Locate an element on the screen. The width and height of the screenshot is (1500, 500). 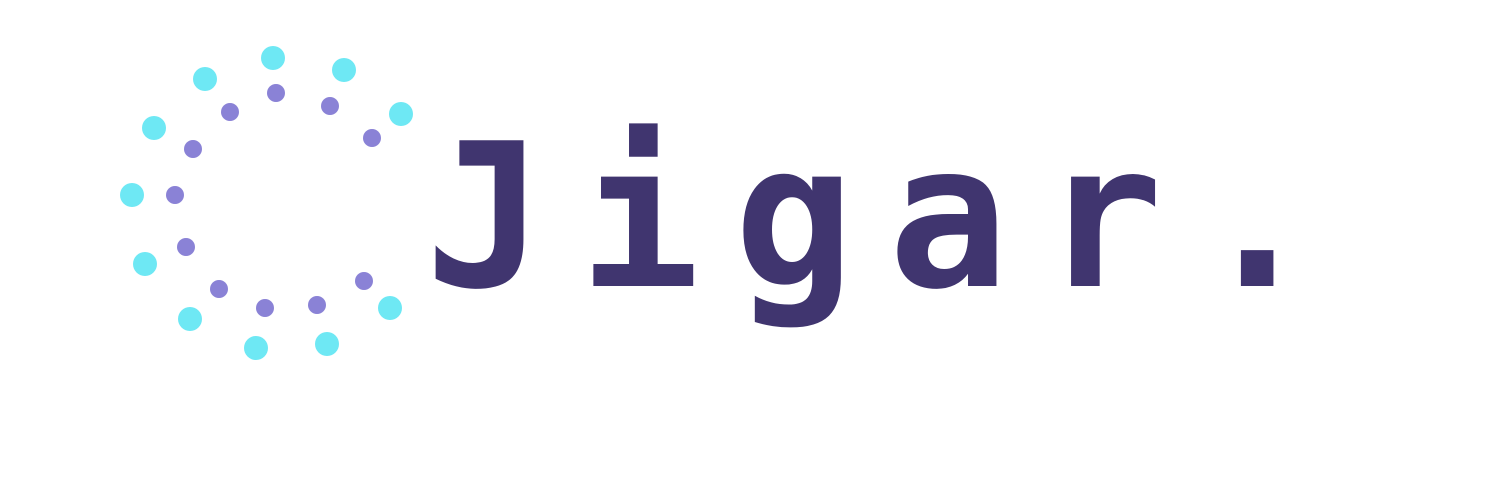
dotted-ring-icon is located at coordinates (266, 203).